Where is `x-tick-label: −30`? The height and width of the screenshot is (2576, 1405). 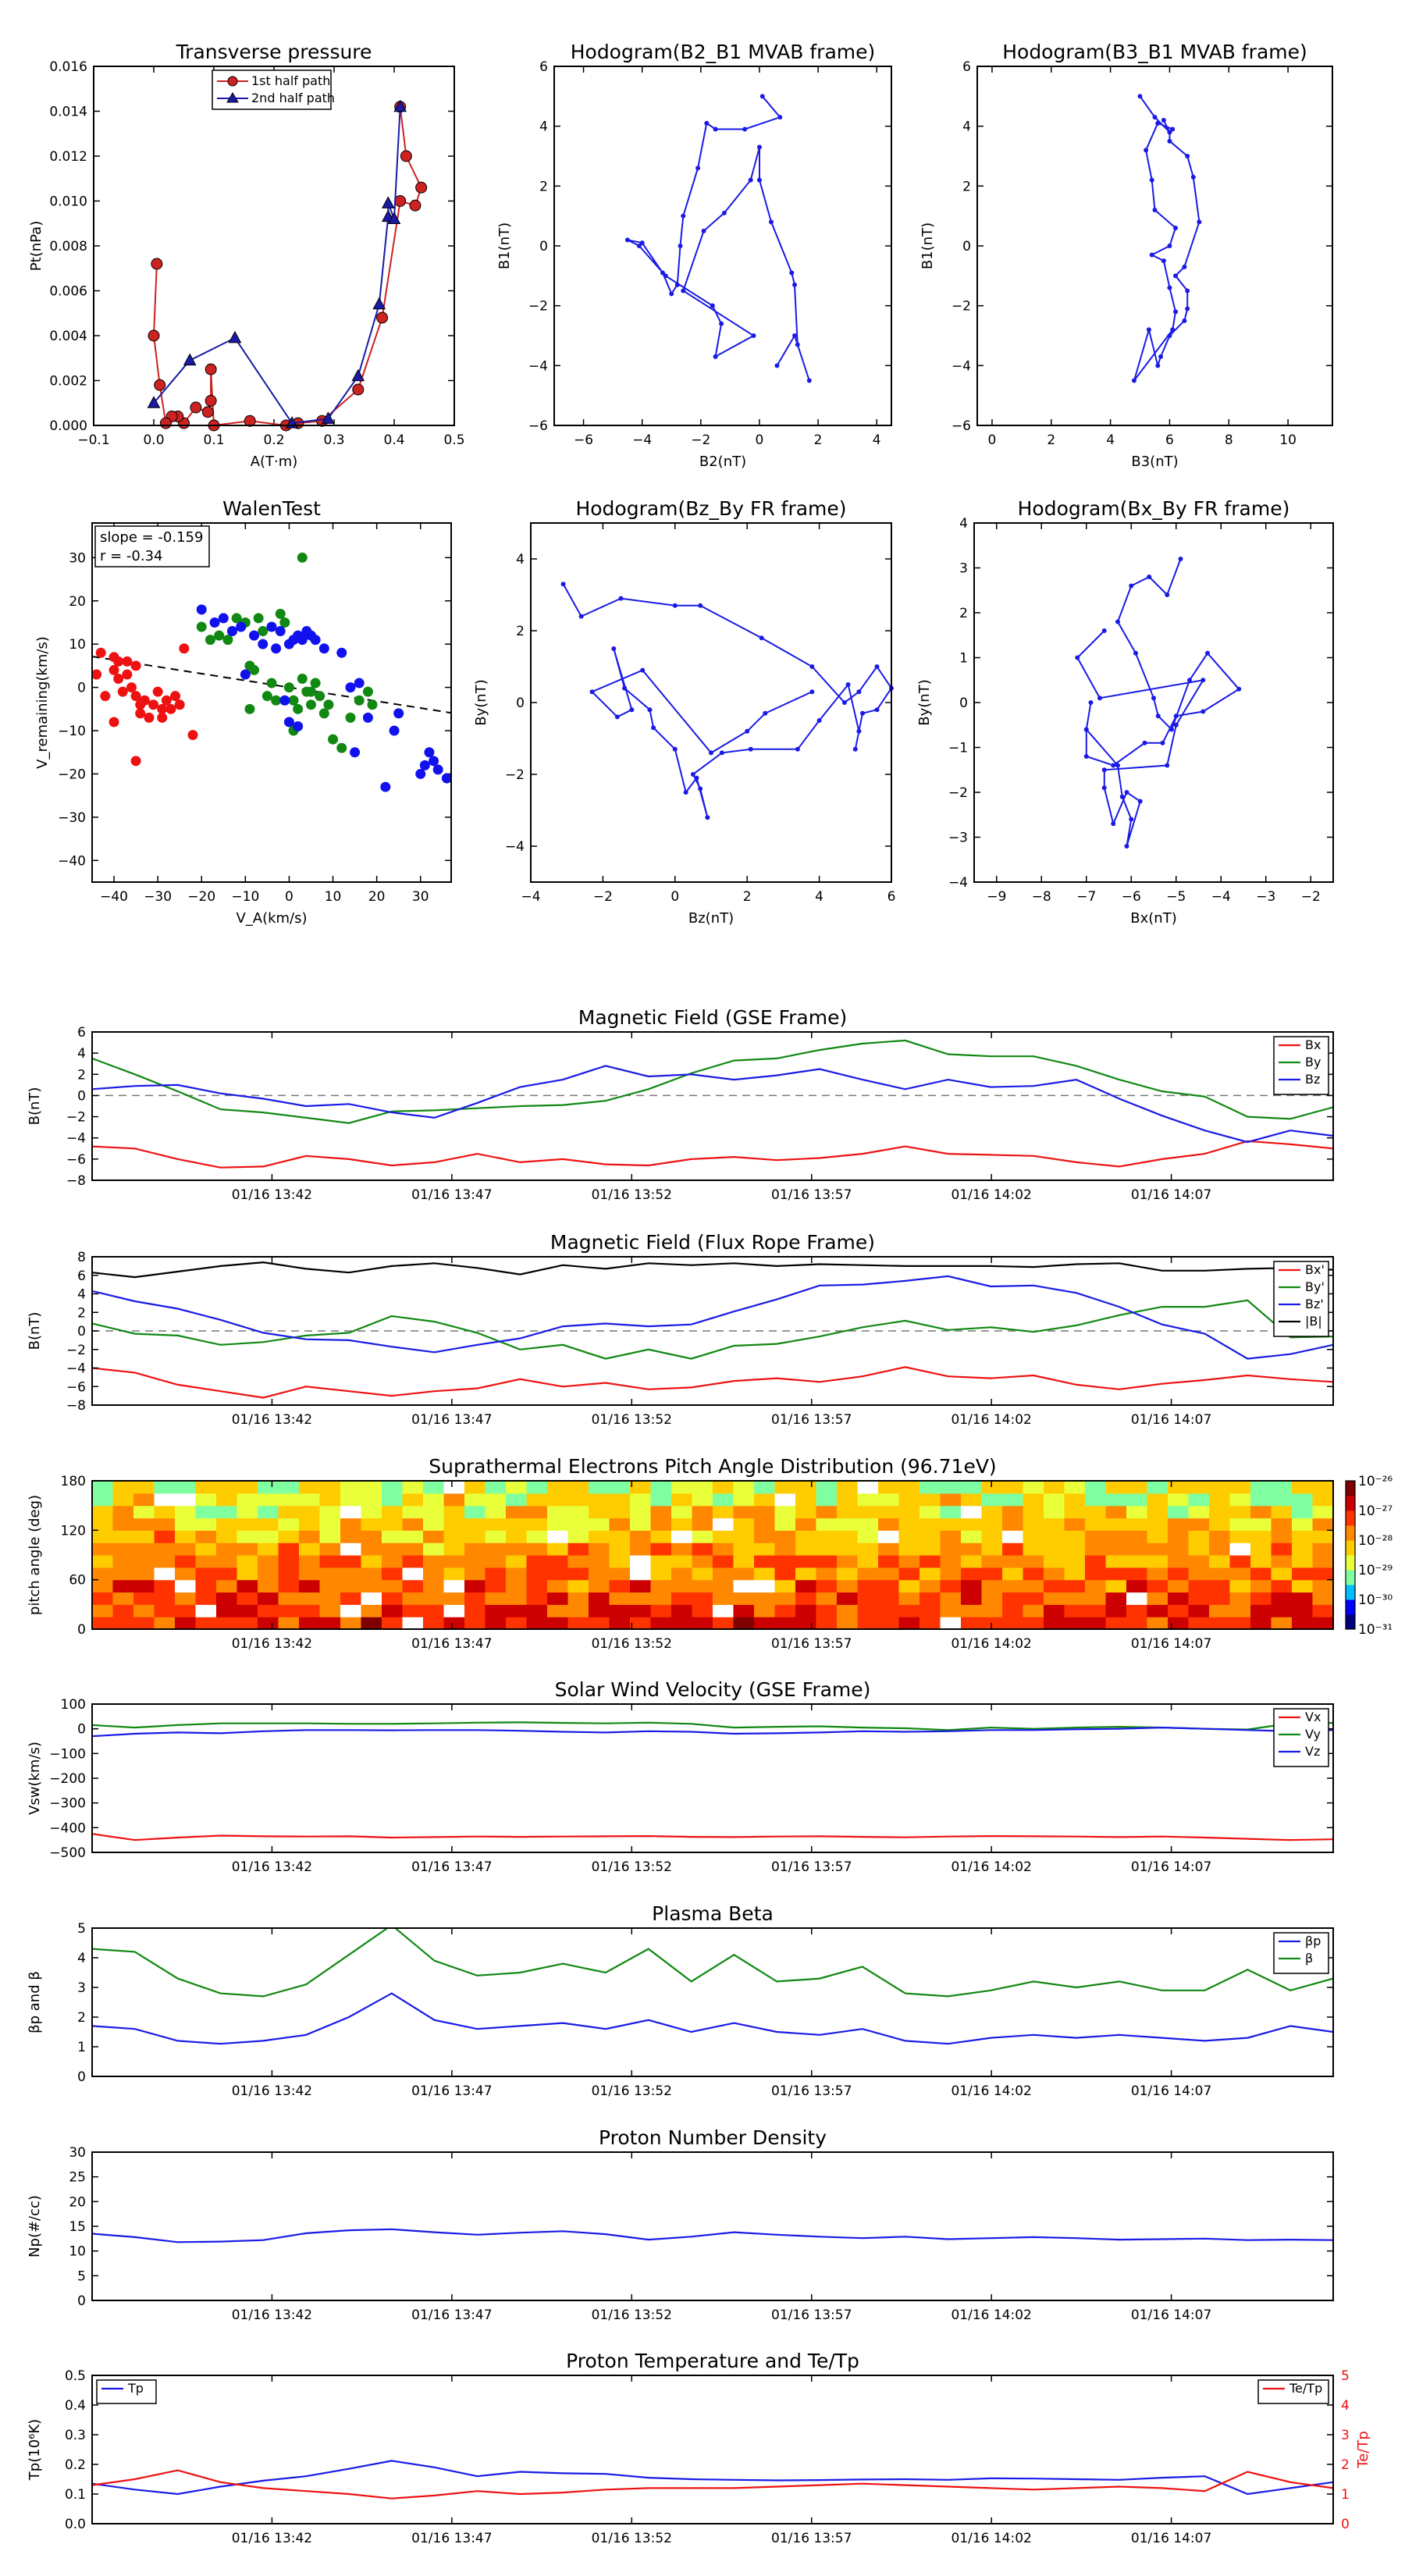 x-tick-label: −30 is located at coordinates (158, 897).